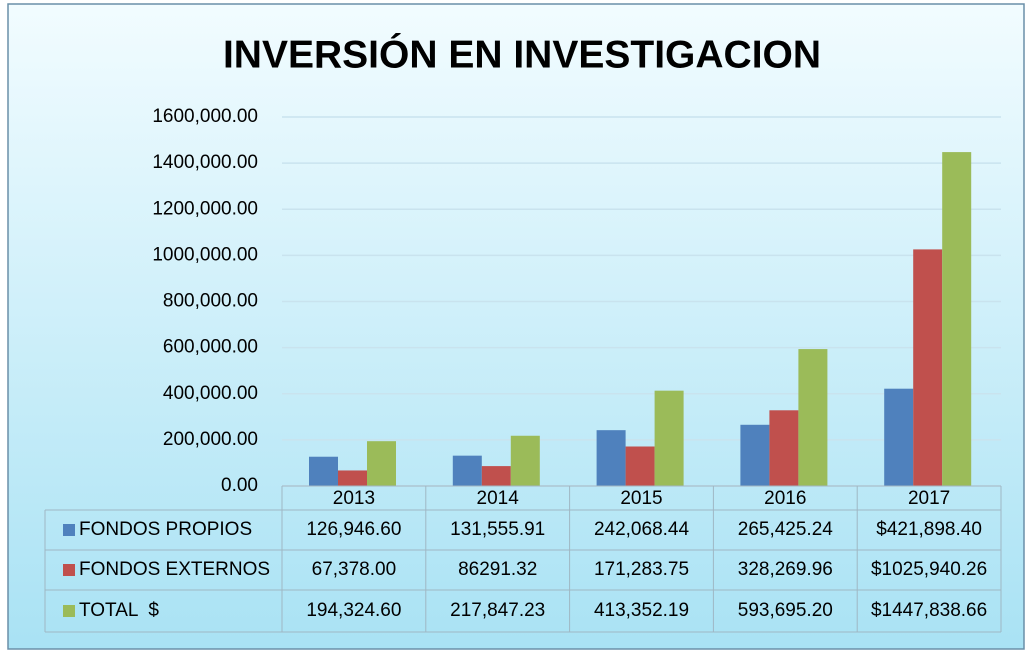 The height and width of the screenshot is (658, 1029). I want to click on chart-title: INVERSIÓN EN INVESTIGACION, so click(522, 54).